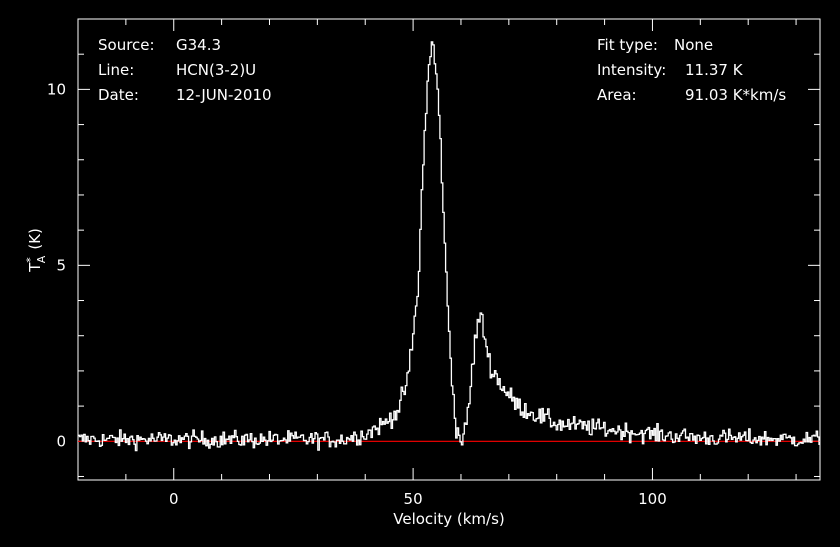  What do you see at coordinates (652, 499) in the screenshot?
I see `x-tick-label: 100` at bounding box center [652, 499].